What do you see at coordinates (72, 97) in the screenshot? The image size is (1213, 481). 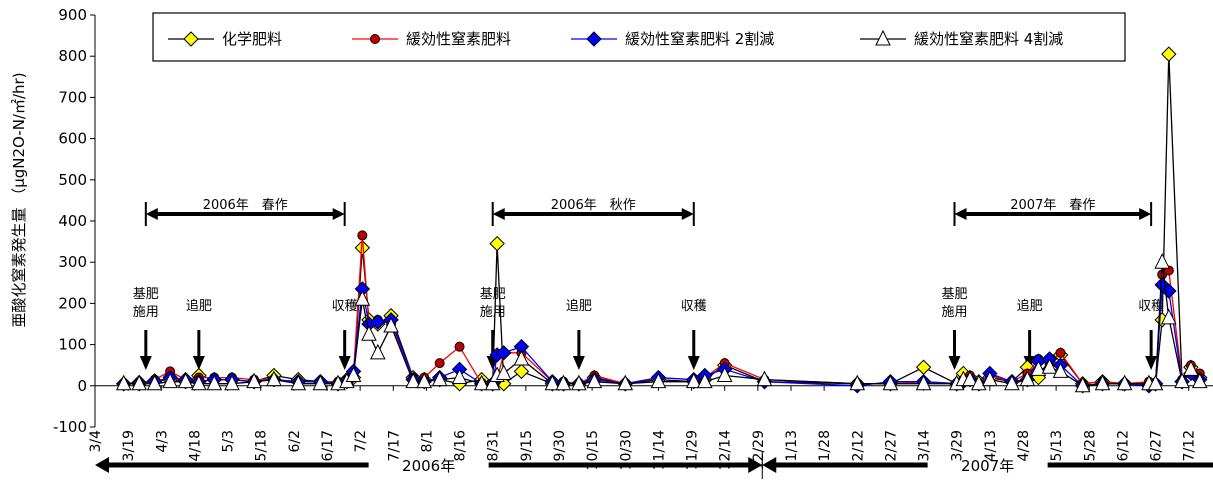 I see `y-tick-label: 700` at bounding box center [72, 97].